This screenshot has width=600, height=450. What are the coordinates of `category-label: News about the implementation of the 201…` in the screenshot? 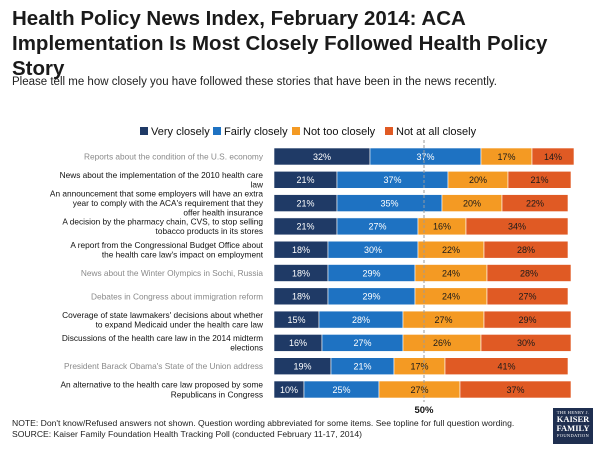 It's located at (162, 180).